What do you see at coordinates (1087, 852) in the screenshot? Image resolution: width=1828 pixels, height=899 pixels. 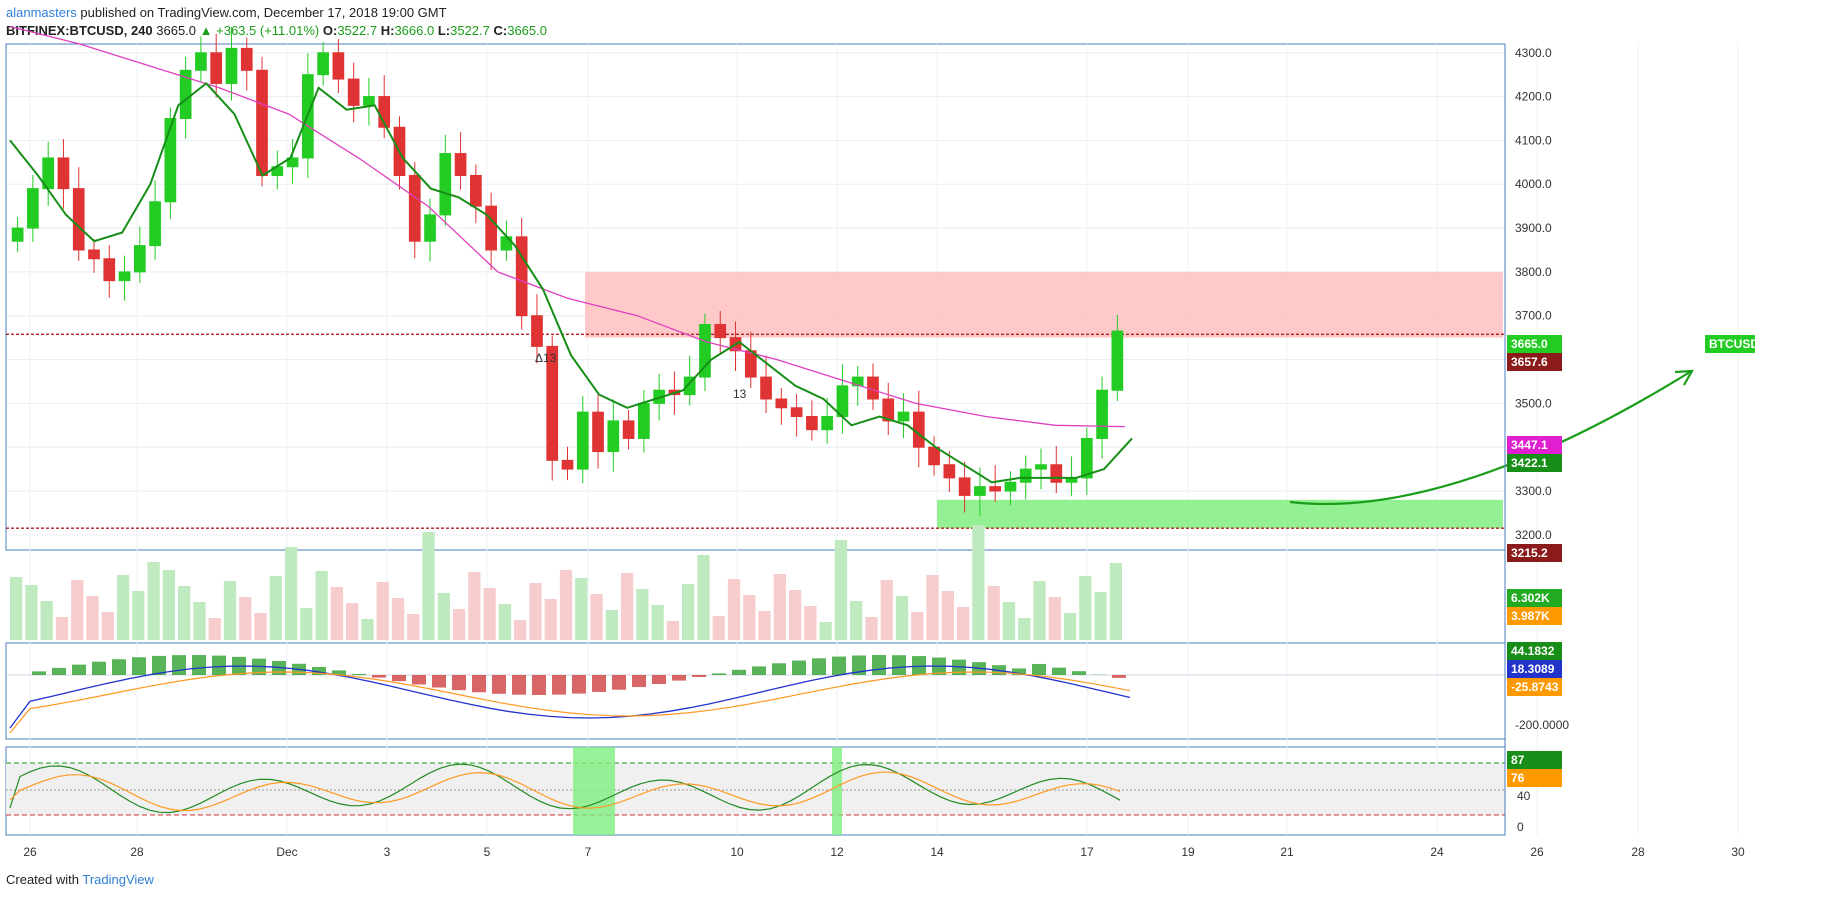 I see `time-tick-label: 17` at bounding box center [1087, 852].